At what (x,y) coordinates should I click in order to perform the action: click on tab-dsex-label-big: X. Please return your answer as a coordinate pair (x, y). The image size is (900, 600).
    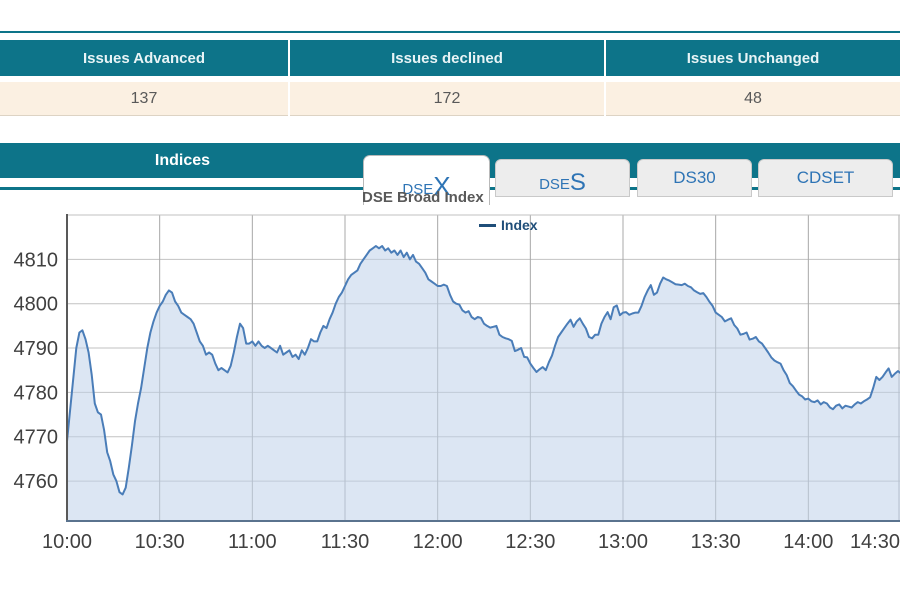
    Looking at the image, I should click on (442, 186).